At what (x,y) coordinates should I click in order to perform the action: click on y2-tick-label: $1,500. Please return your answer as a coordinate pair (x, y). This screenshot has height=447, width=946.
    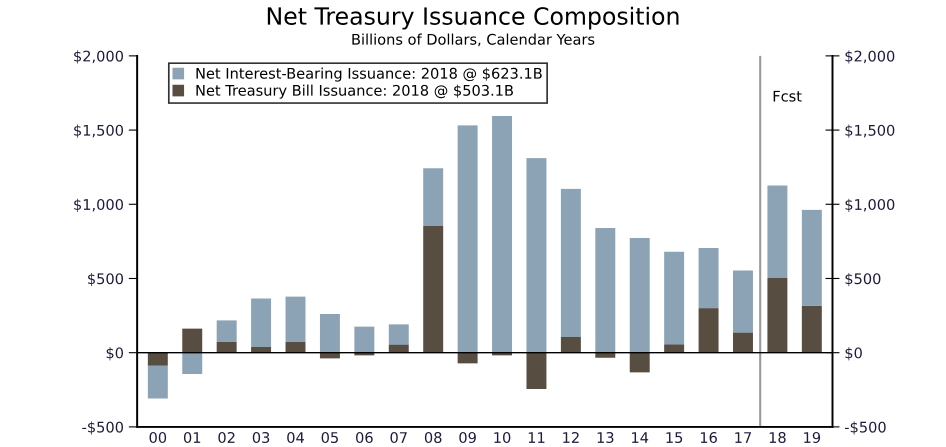
    Looking at the image, I should click on (869, 131).